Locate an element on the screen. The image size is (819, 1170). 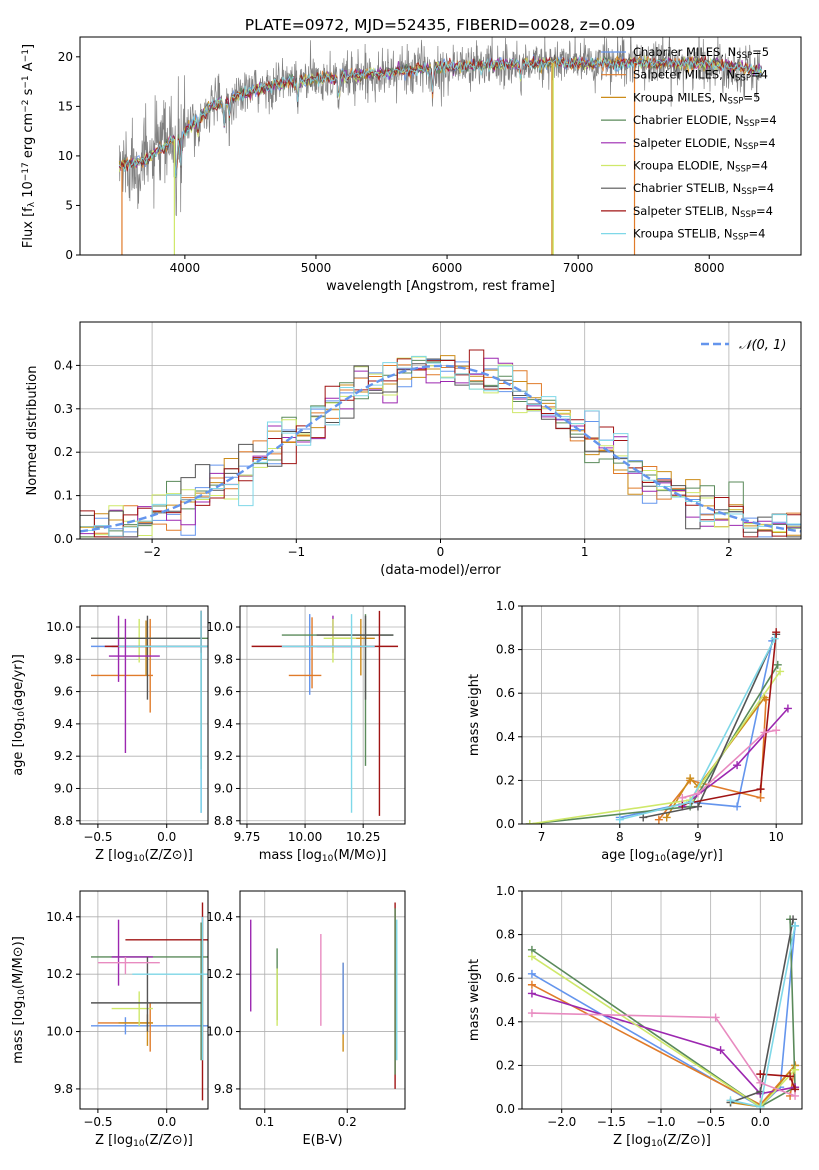
label-part: (Z/Z⊙)] is located at coordinates (687, 1140).